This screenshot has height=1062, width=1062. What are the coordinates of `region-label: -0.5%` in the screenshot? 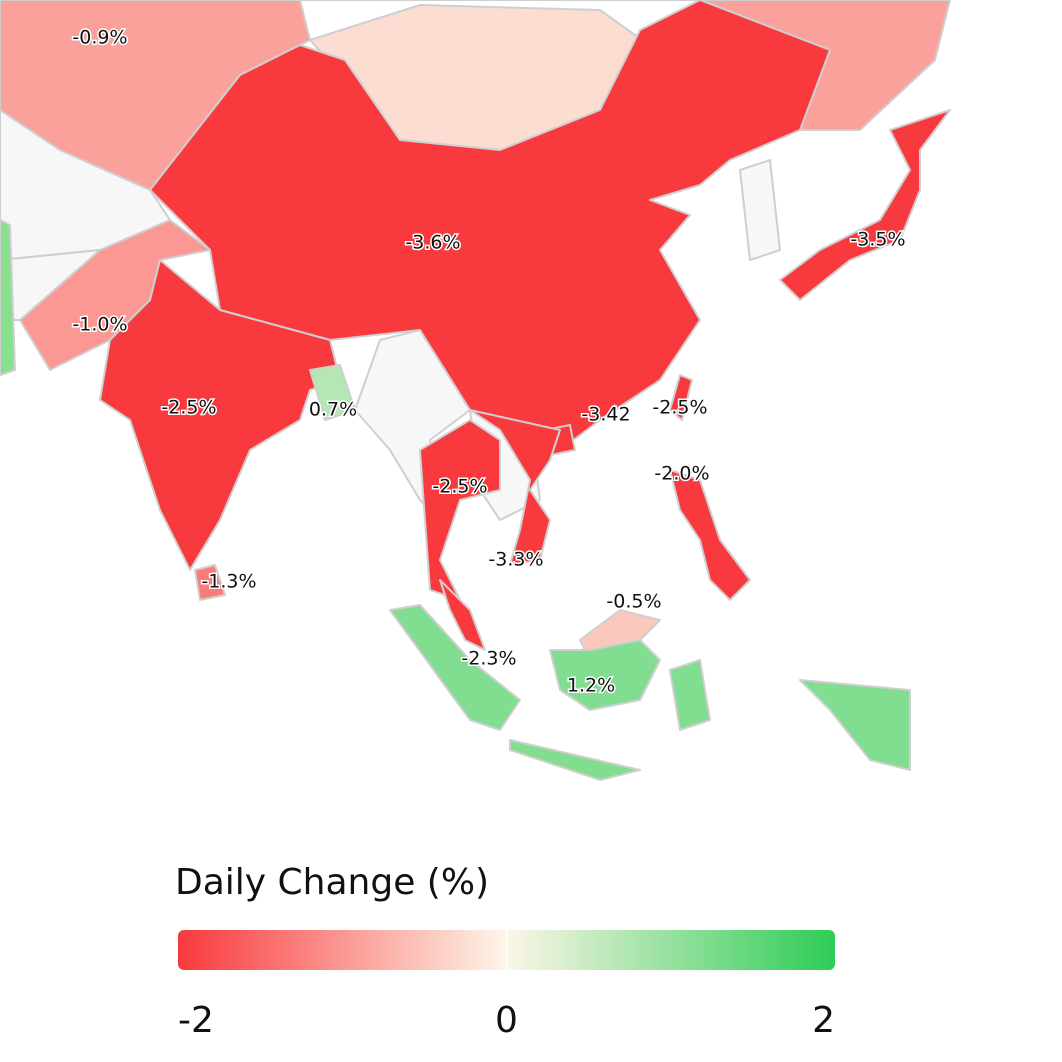 It's located at (633, 602).